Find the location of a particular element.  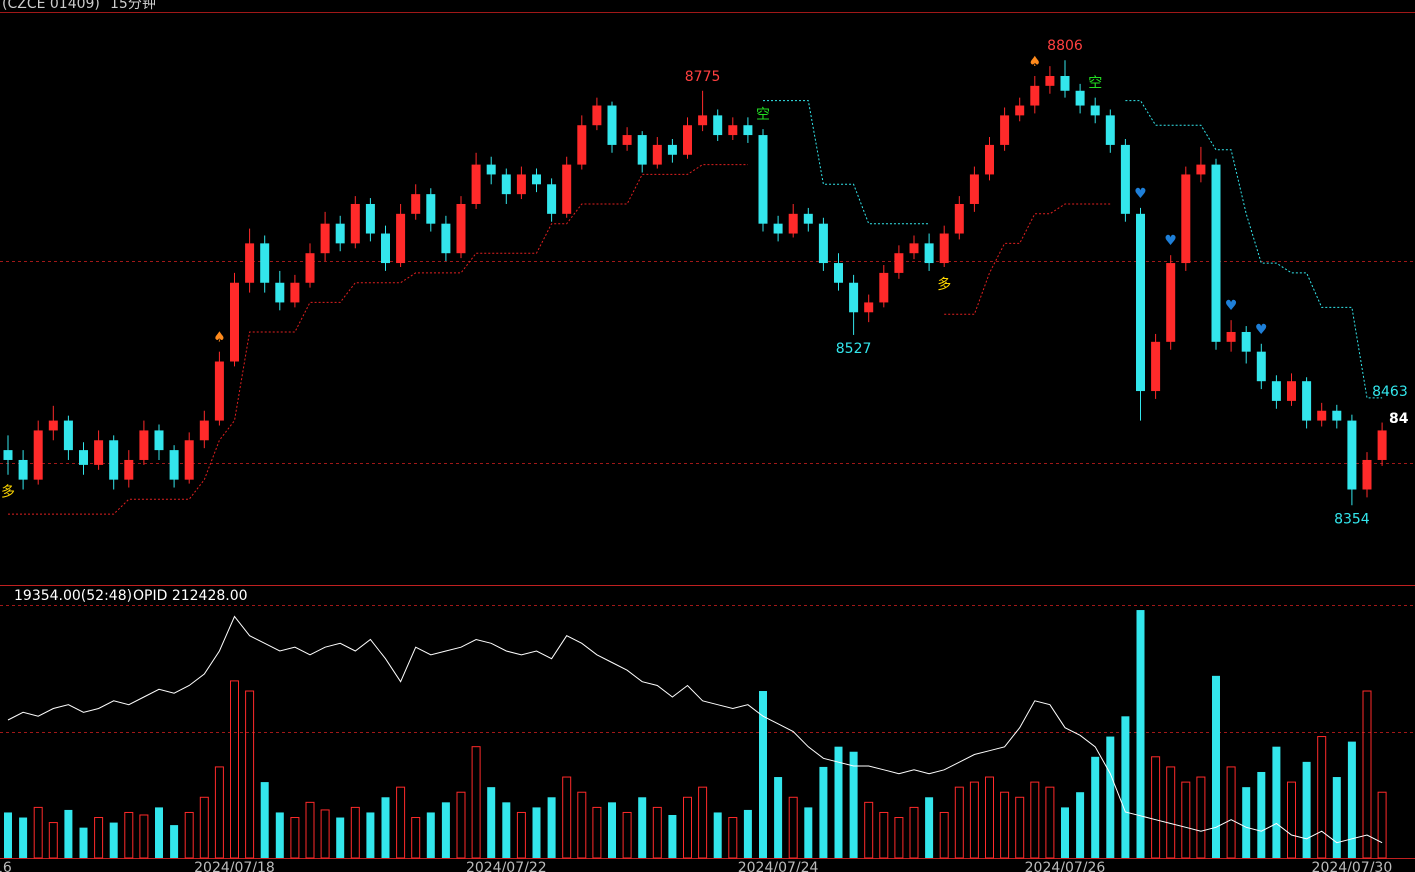

price-label: 8775 is located at coordinates (703, 77).